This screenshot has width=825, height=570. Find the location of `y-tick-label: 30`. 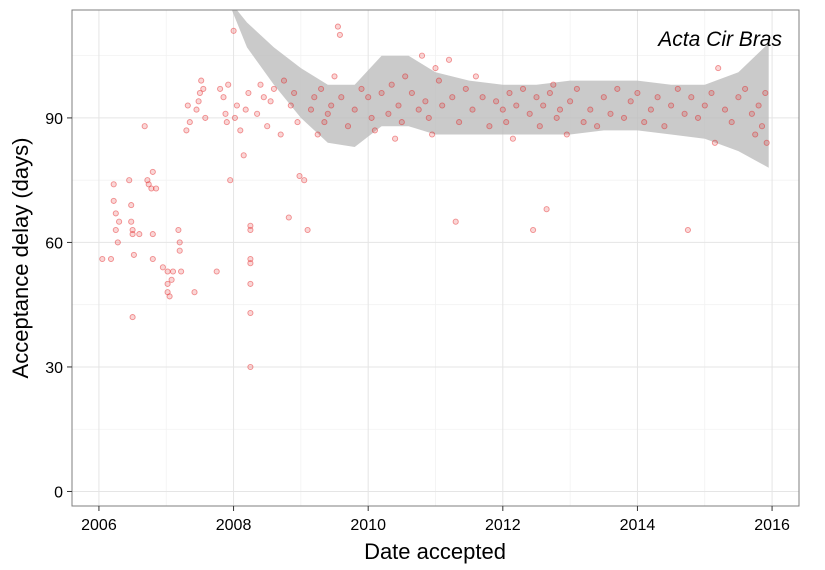

y-tick-label: 30 is located at coordinates (54, 368).